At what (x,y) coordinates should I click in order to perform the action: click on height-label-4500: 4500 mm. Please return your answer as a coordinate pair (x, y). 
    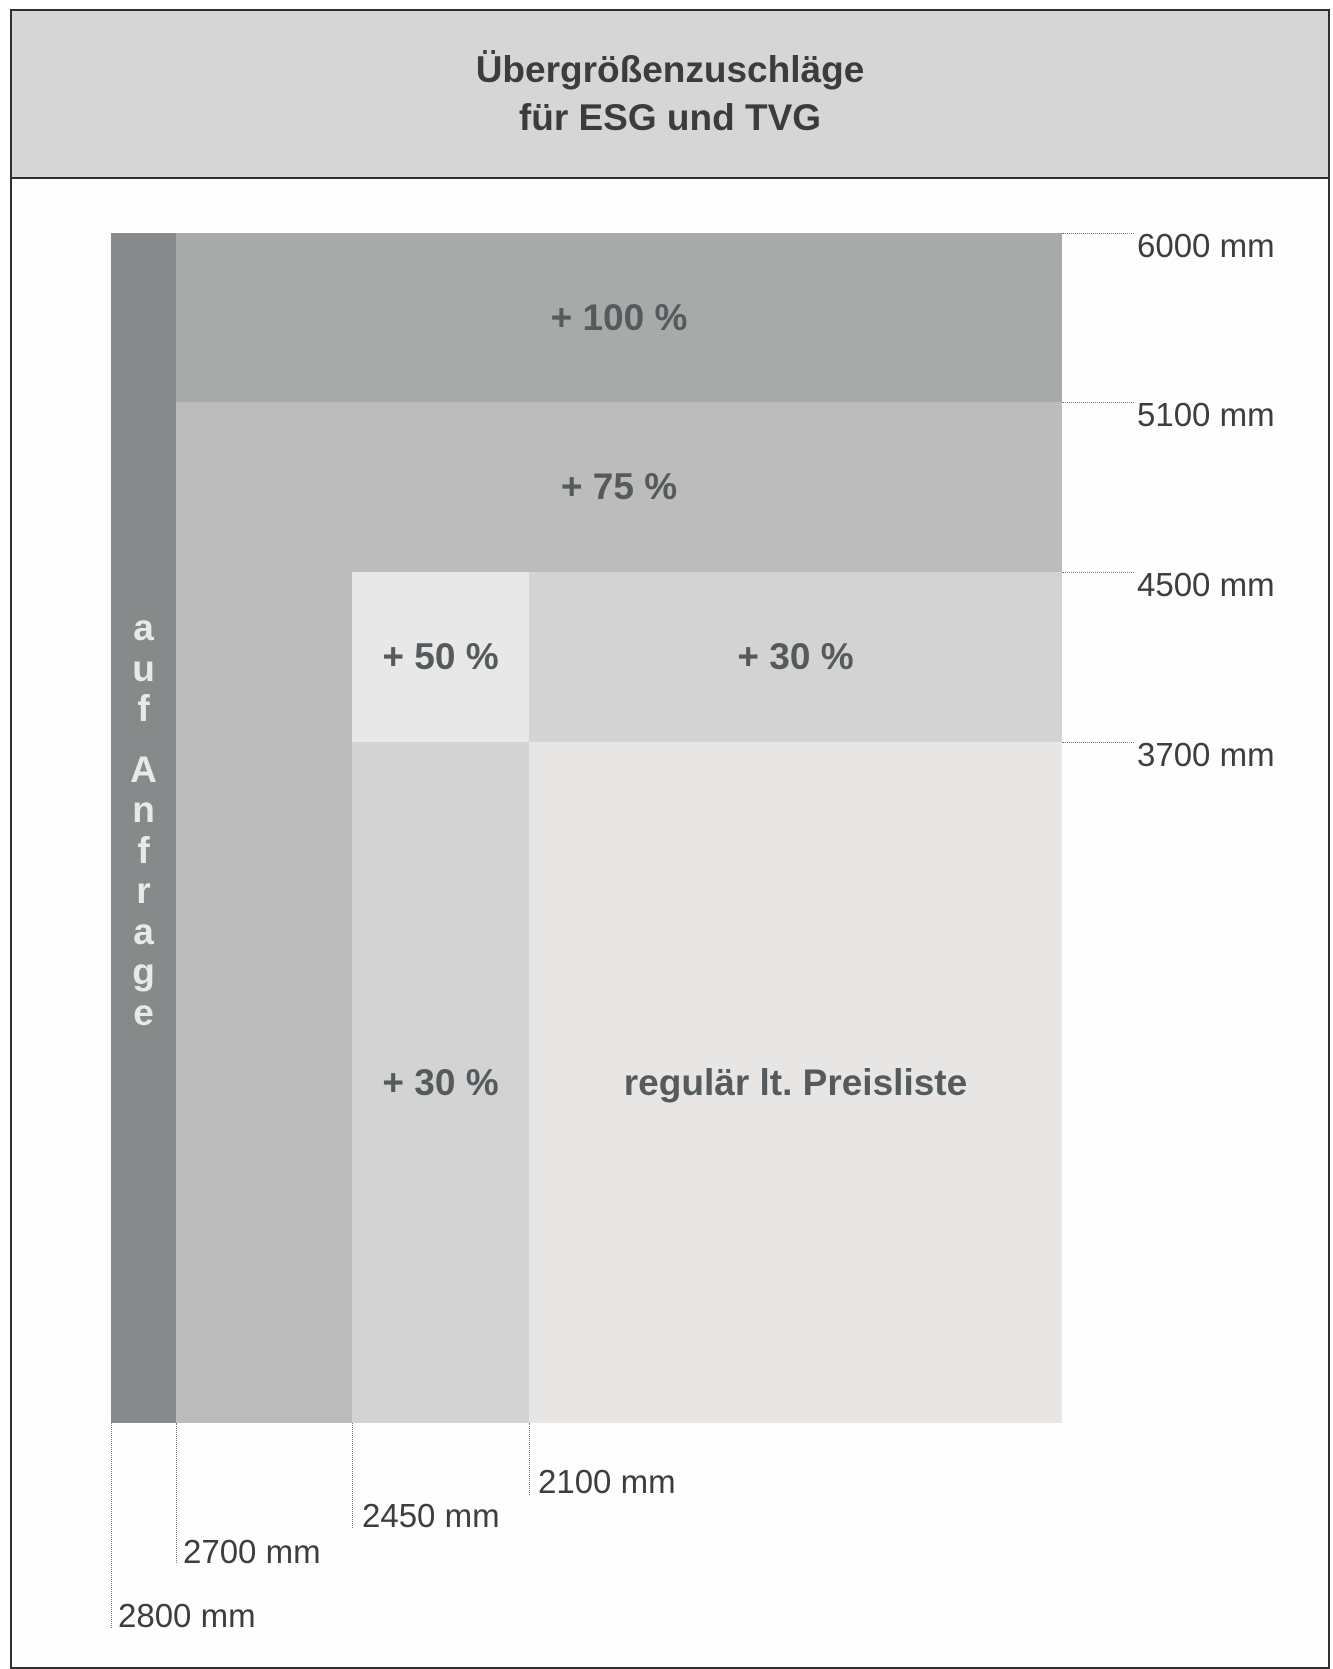
    Looking at the image, I should click on (1206, 584).